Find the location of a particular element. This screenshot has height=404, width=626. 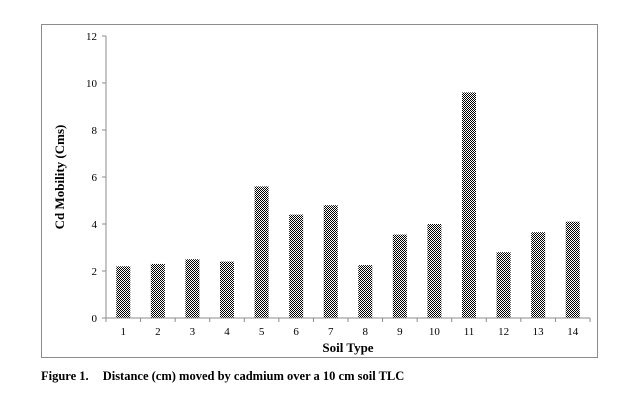

x-tick-label-14: 14 is located at coordinates (573, 332).